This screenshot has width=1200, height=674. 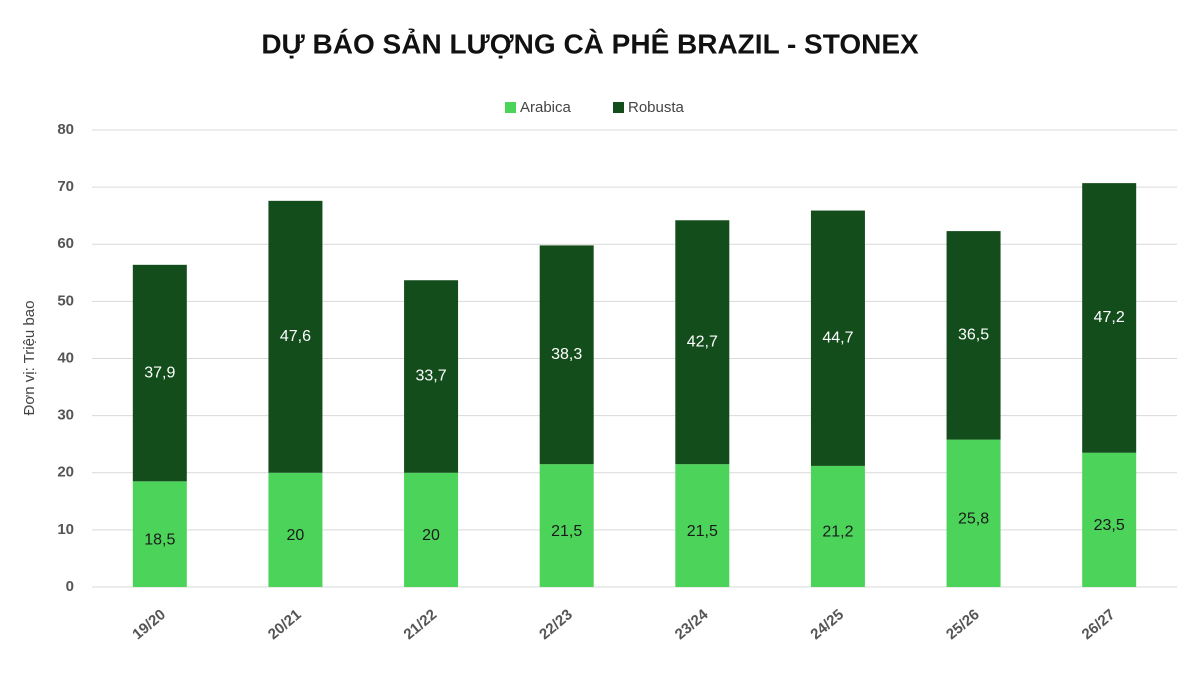 What do you see at coordinates (546, 107) in the screenshot?
I see `legend-label: Arabica` at bounding box center [546, 107].